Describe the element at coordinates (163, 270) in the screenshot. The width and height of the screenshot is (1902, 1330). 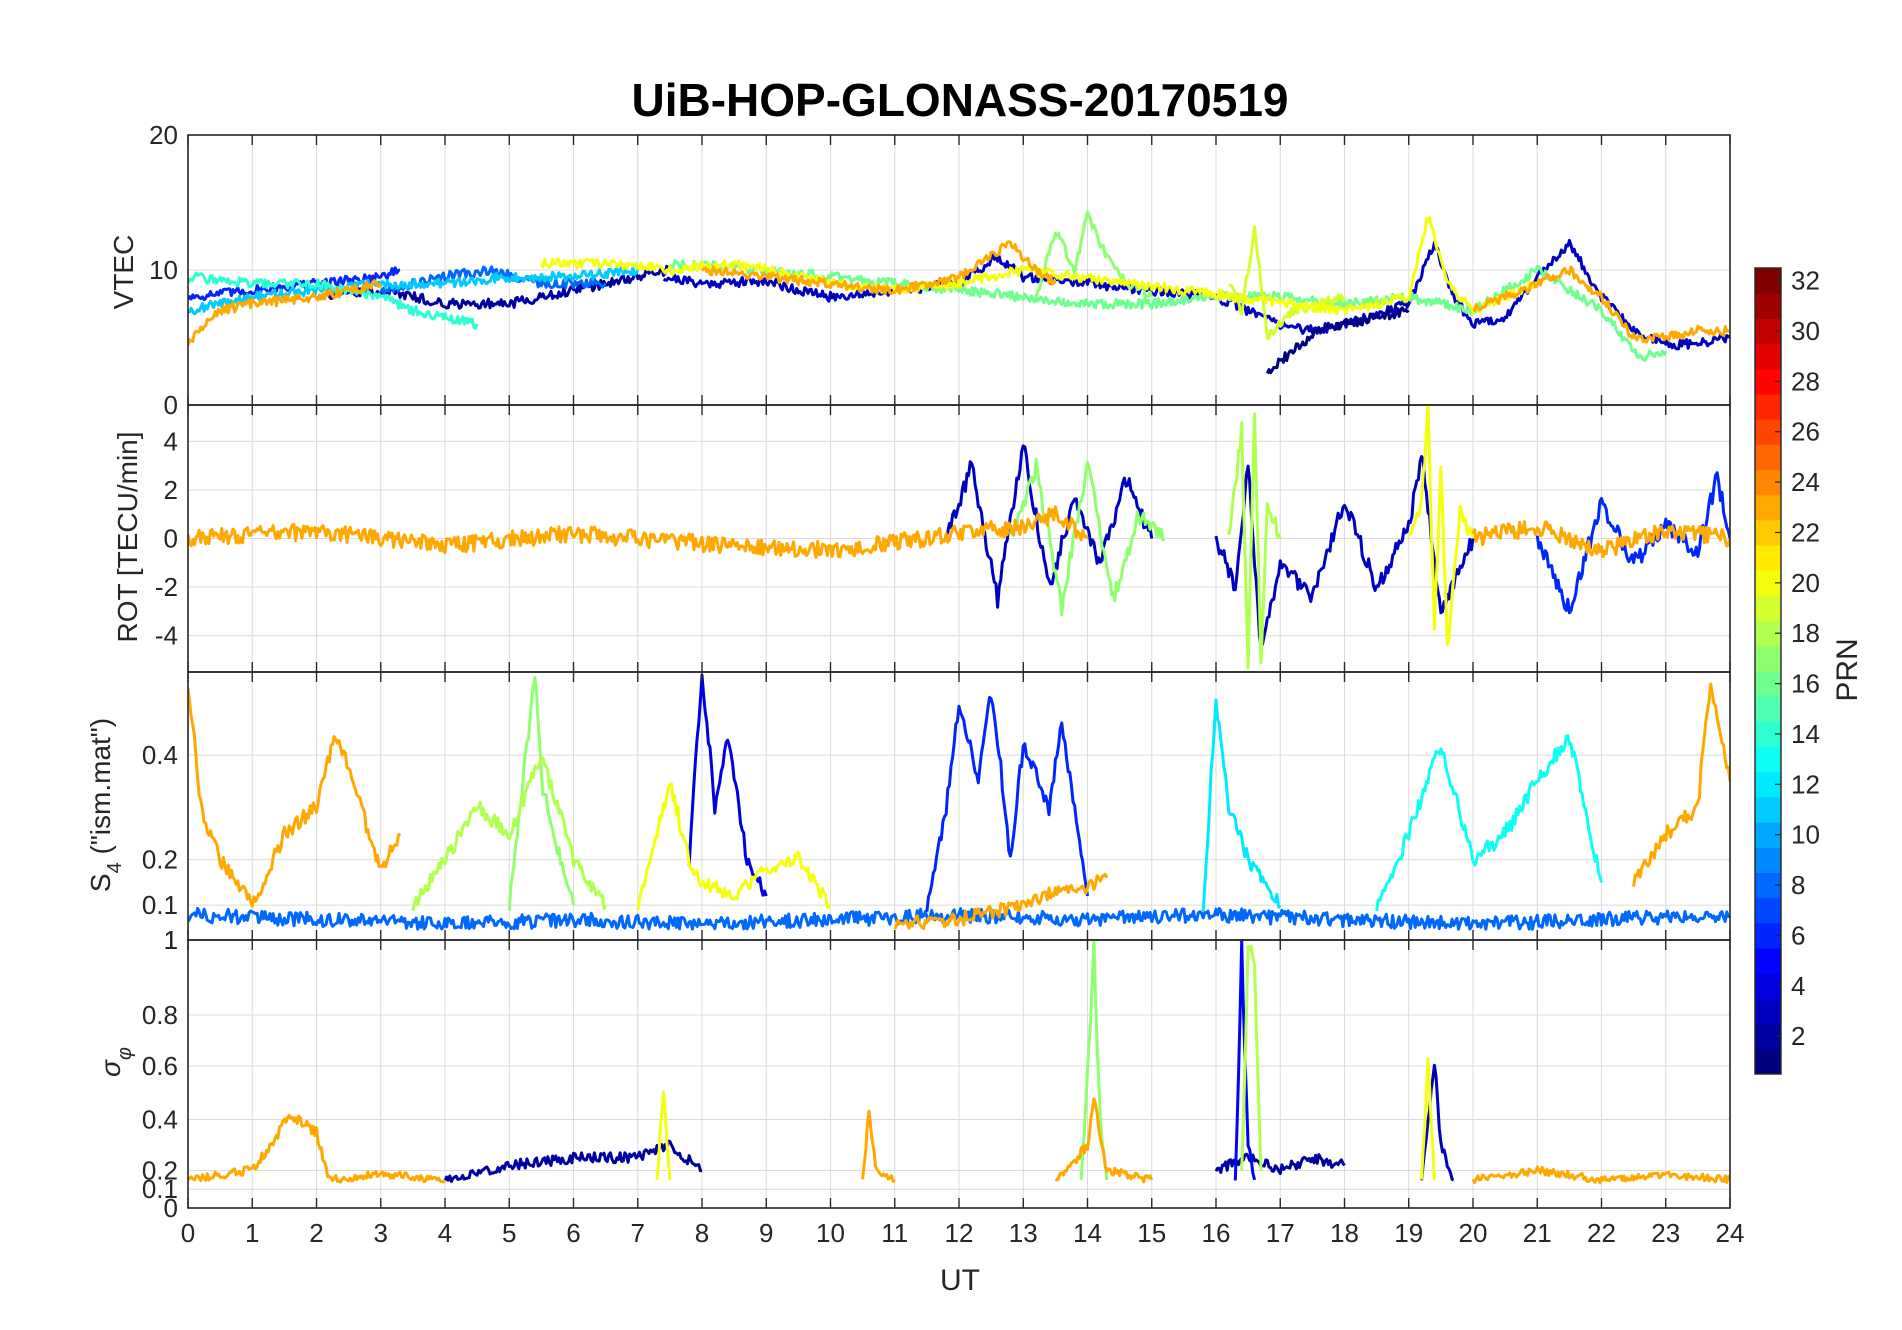
I see `y-tick-label: 10` at that location.